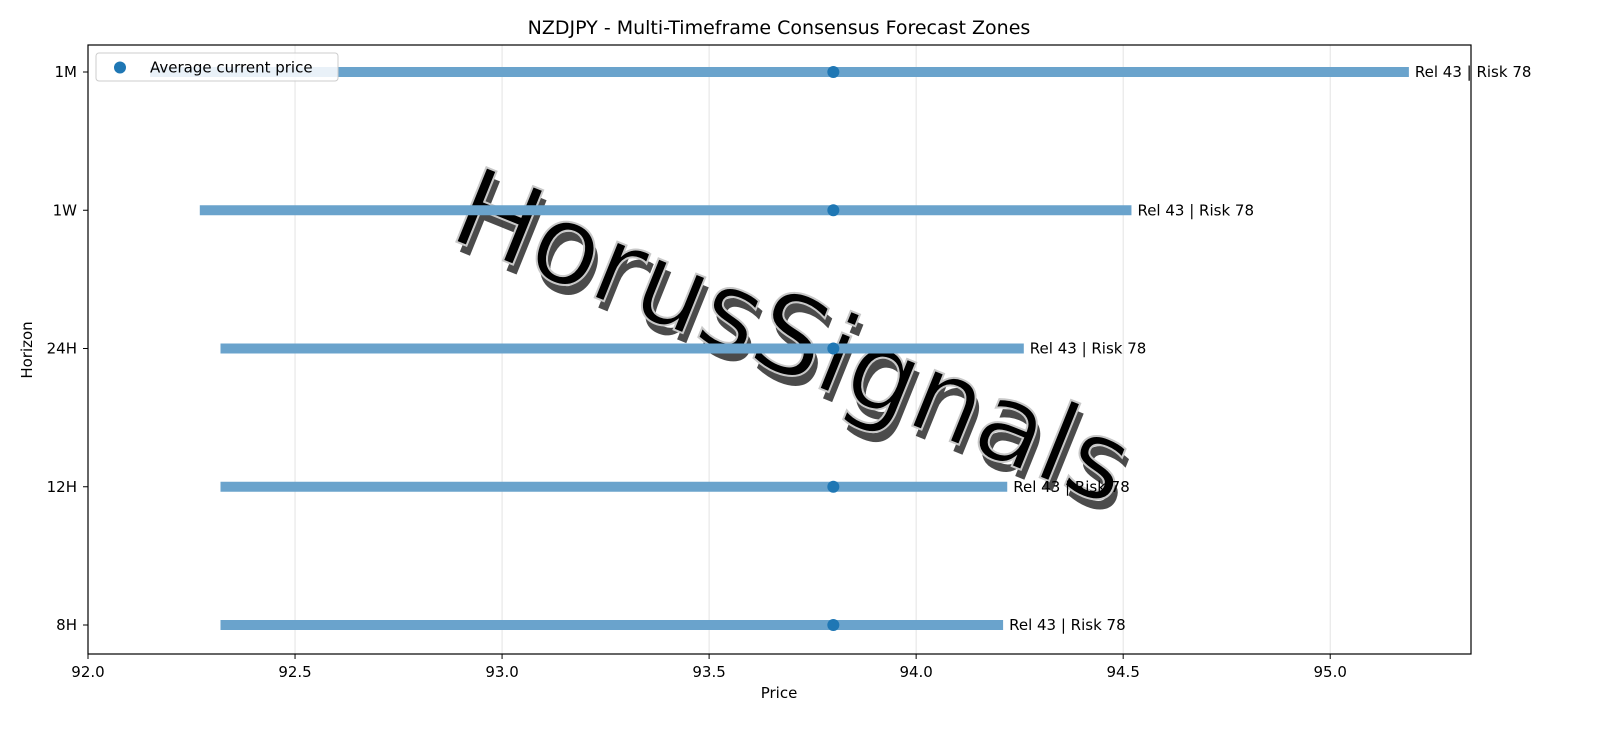  What do you see at coordinates (120, 67) in the screenshot?
I see `legend-marker` at bounding box center [120, 67].